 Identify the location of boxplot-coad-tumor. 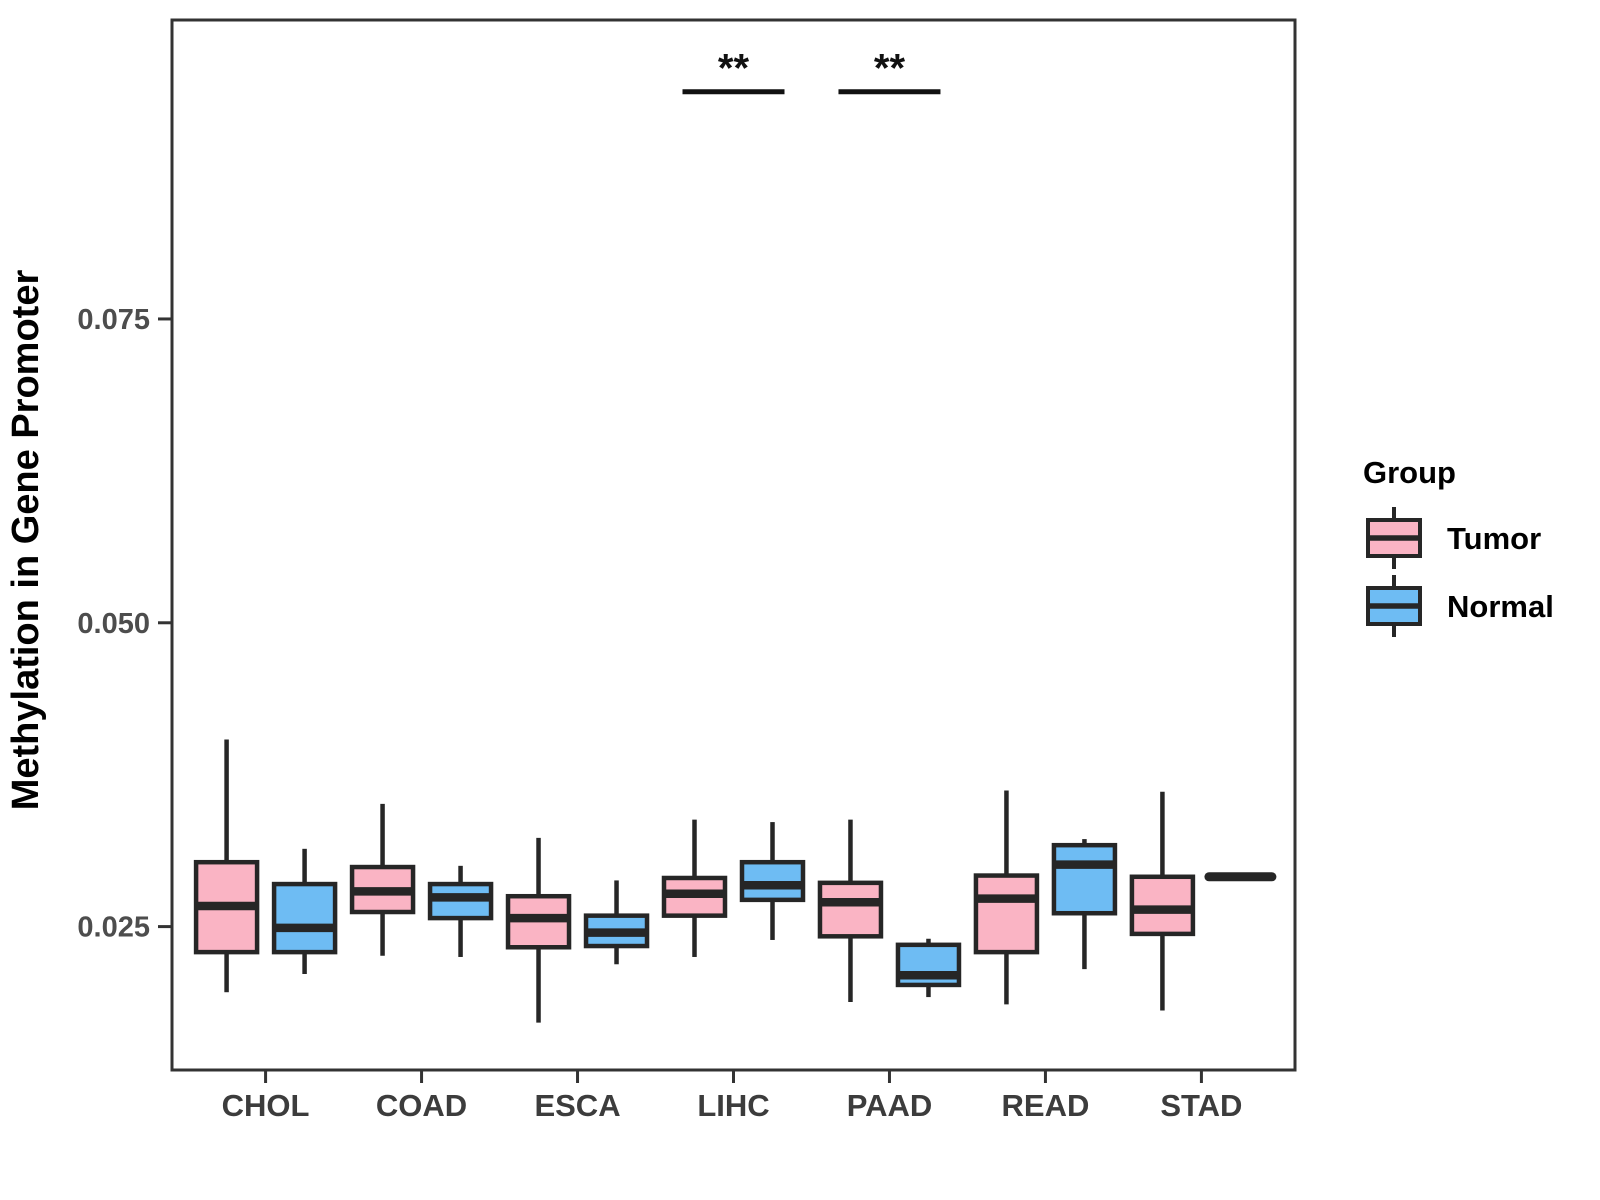
(382, 879).